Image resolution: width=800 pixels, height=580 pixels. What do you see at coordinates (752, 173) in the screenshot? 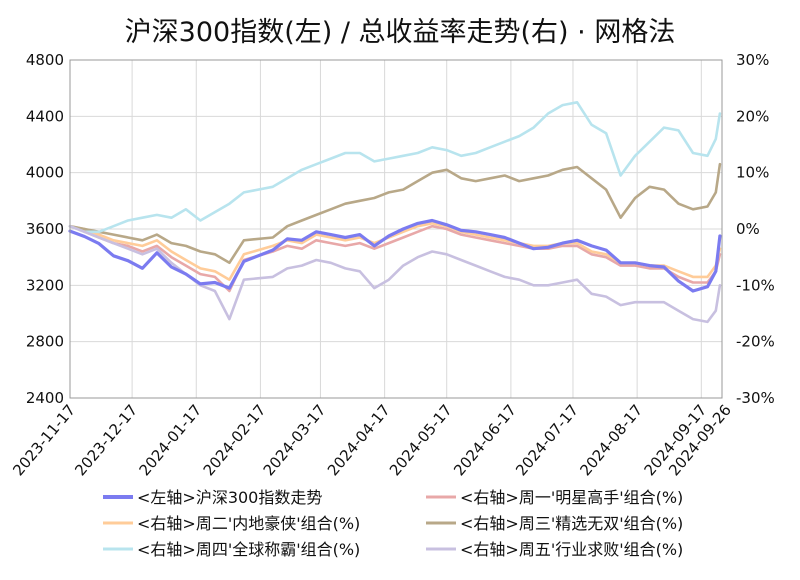
I see `right-tick-label: 10%` at bounding box center [752, 173].